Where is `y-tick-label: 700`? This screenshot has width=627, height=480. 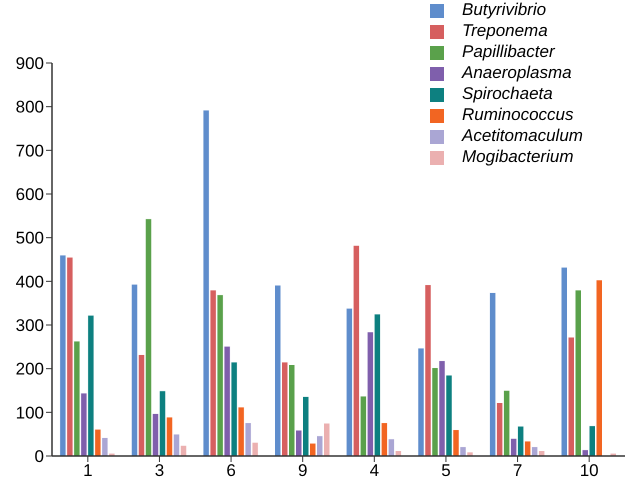
y-tick-label: 700 is located at coordinates (30, 150).